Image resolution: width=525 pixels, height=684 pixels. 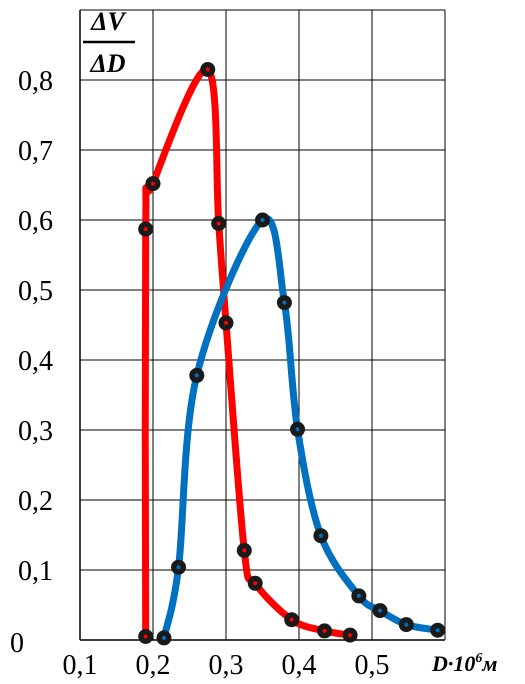 What do you see at coordinates (107, 63) in the screenshot?
I see `y-axis-label-denominator: ΔD` at bounding box center [107, 63].